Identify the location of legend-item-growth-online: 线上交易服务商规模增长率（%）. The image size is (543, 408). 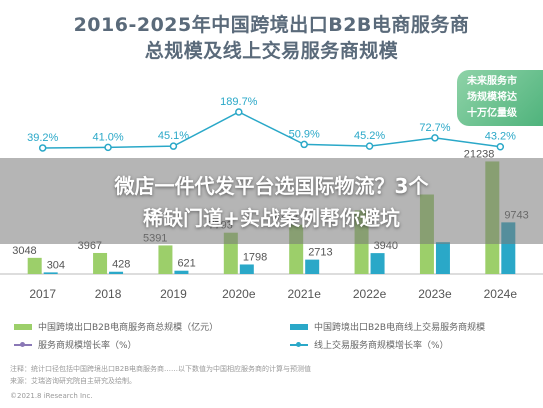
(369, 344).